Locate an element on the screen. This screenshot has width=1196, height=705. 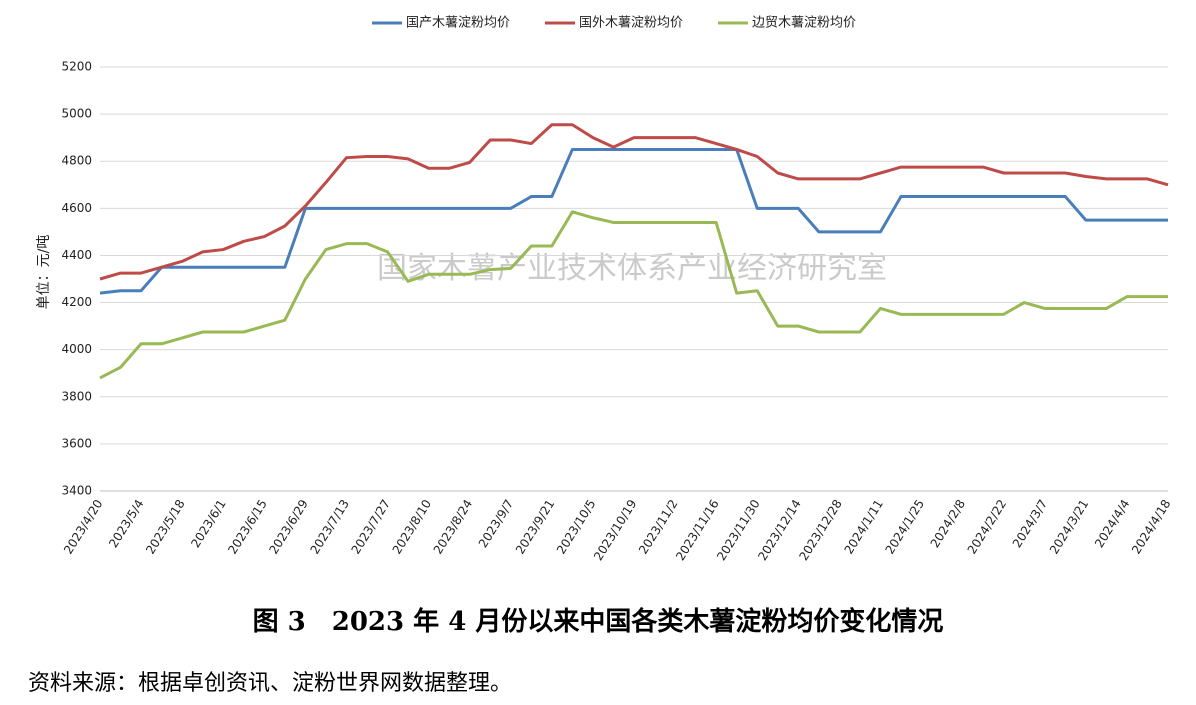
x-tick-label: 2023/11/16 is located at coordinates (697, 530).